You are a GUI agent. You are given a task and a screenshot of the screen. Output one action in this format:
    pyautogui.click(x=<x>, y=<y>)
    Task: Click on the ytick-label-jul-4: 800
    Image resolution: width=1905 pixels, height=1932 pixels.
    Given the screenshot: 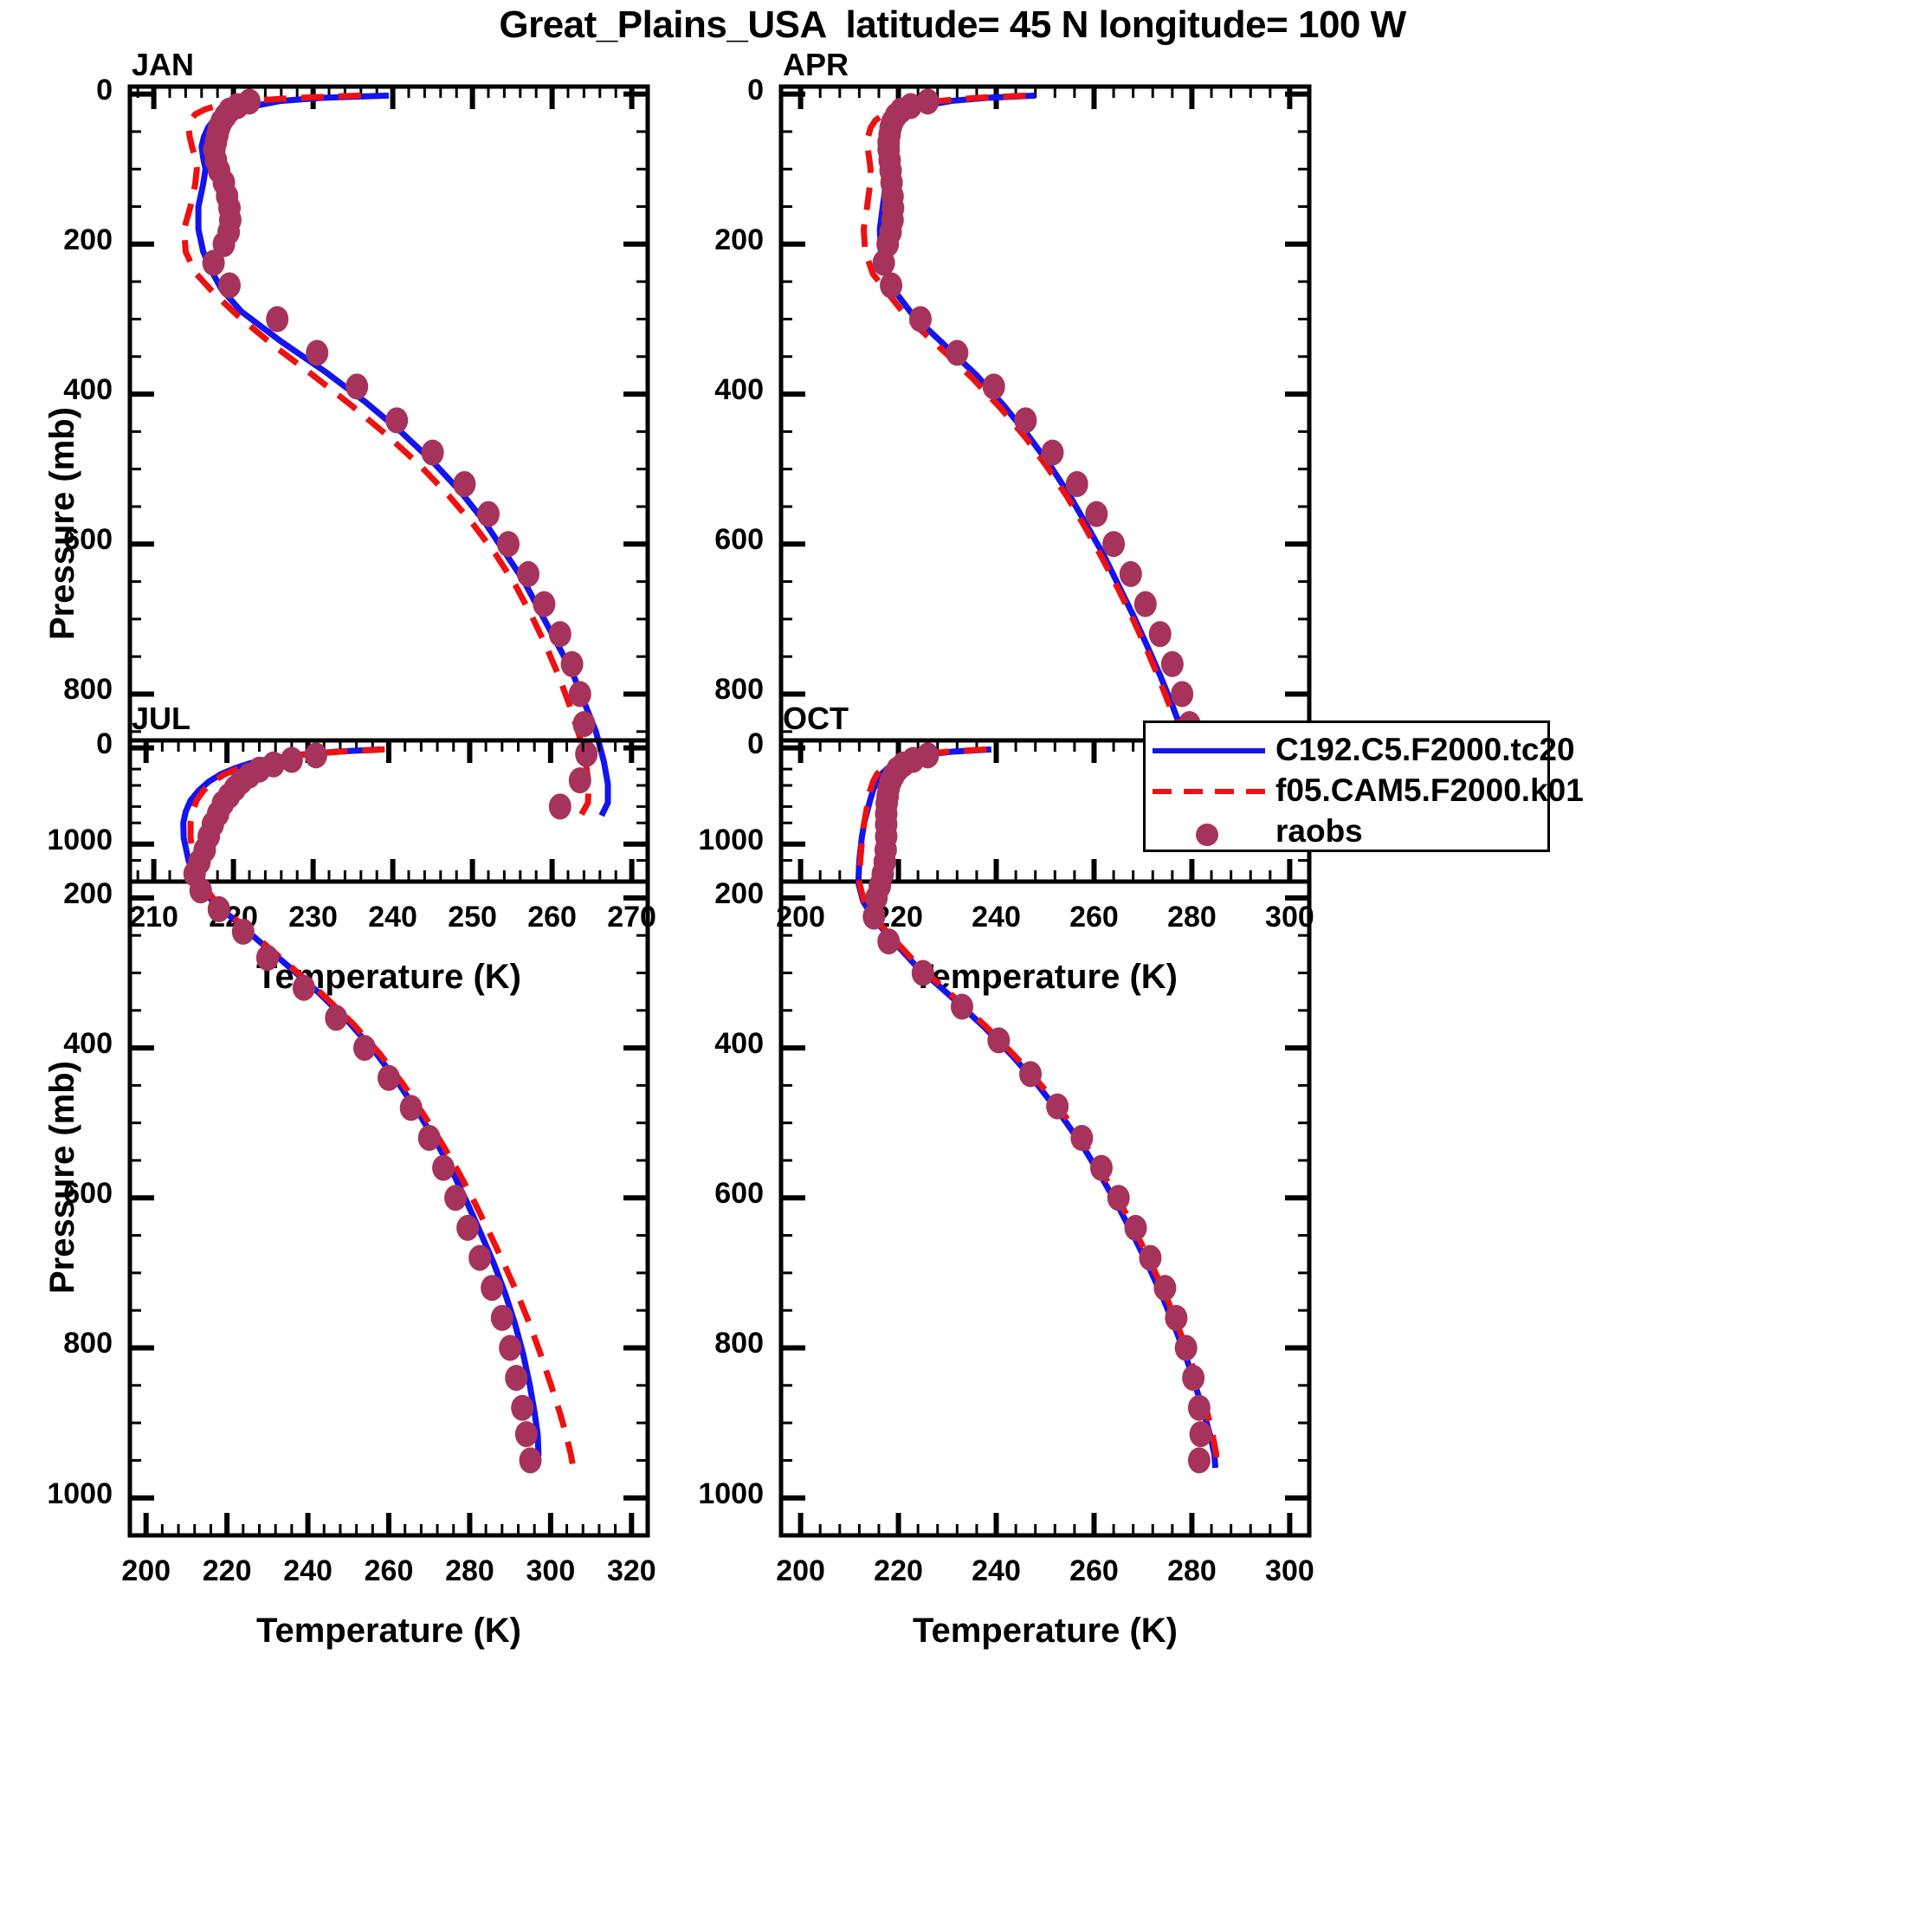 What is the action you would take?
    pyautogui.click(x=88, y=1343)
    